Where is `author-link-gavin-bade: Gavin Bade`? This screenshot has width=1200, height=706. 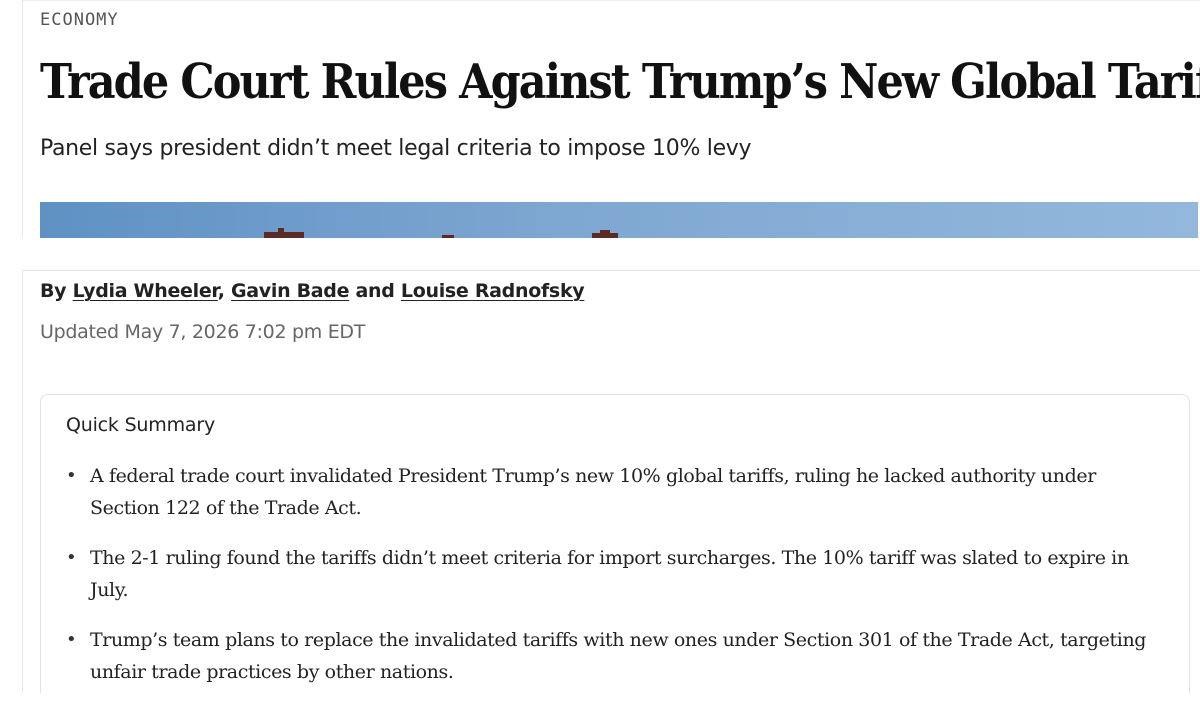
author-link-gavin-bade: Gavin Bade is located at coordinates (290, 291).